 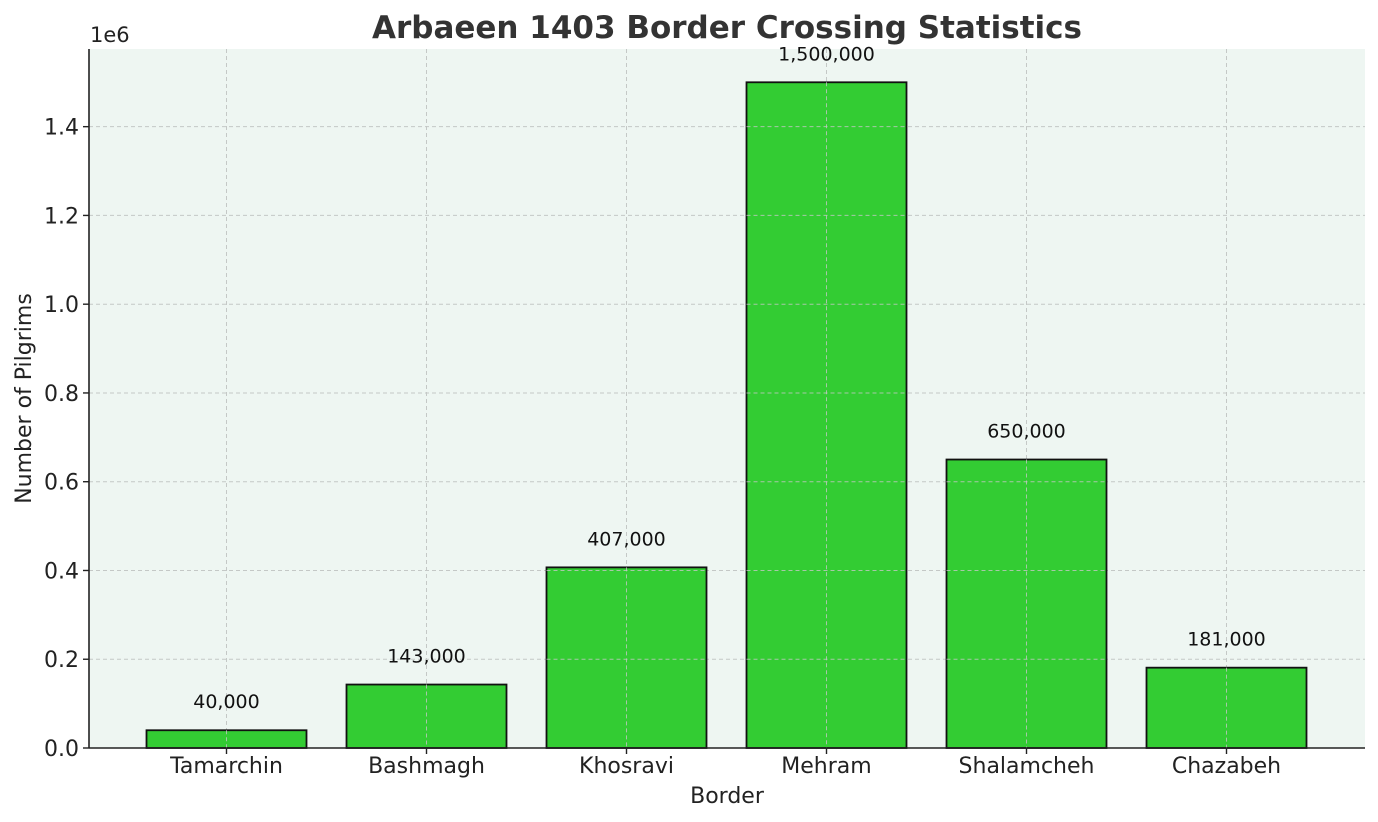 What do you see at coordinates (61, 483) in the screenshot?
I see `y-tick-label: 0.6` at bounding box center [61, 483].